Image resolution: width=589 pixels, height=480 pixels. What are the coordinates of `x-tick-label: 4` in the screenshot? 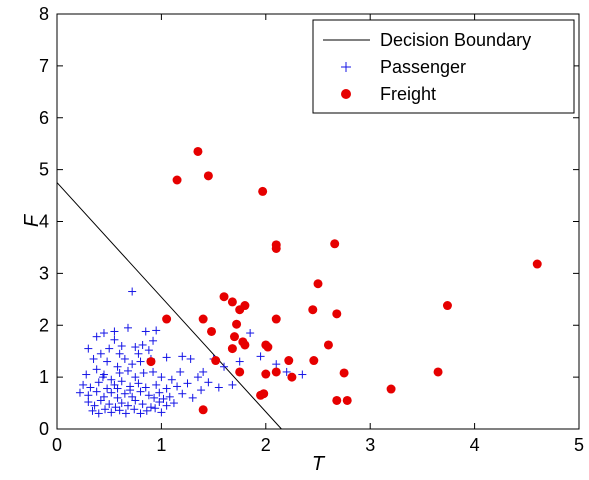 It's located at (475, 445).